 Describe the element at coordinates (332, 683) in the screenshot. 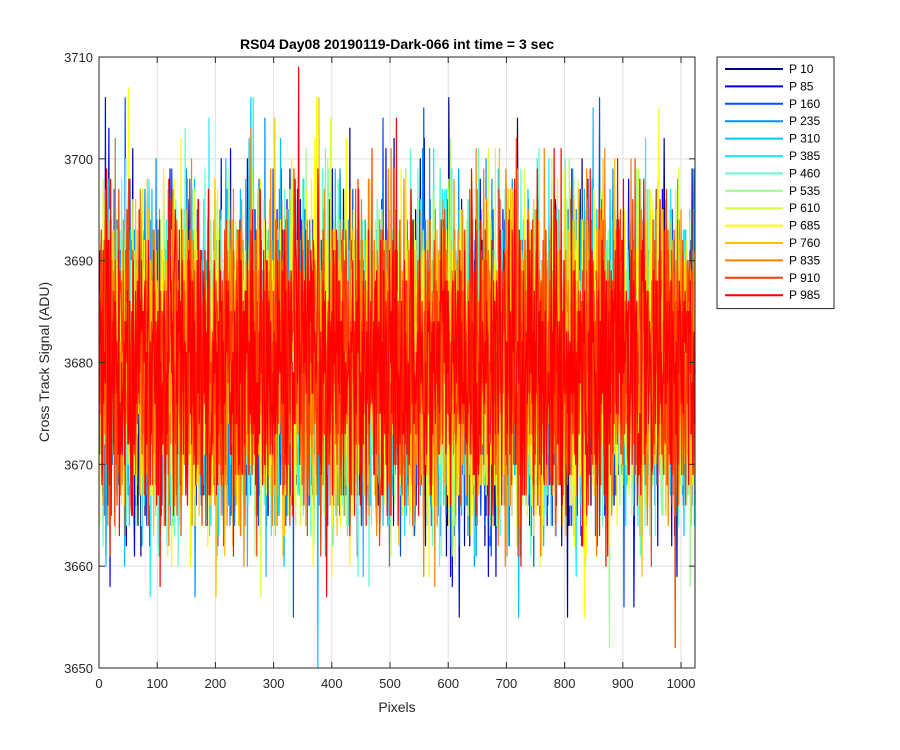

I see `x-tick-label: 400` at that location.